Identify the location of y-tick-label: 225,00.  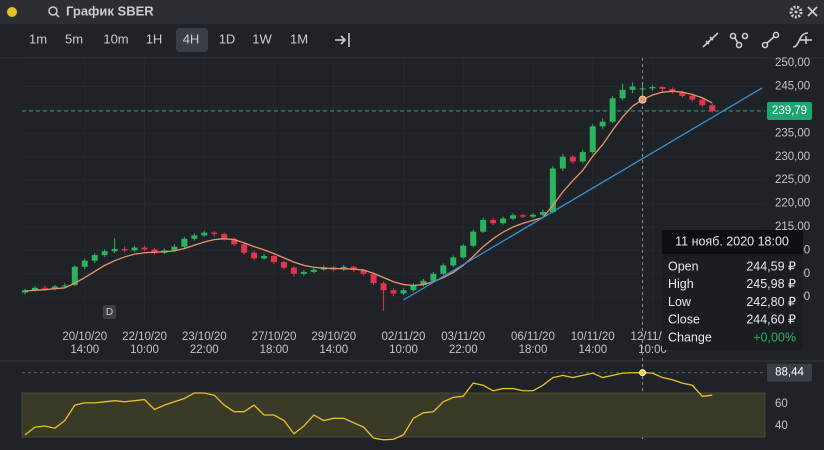
(792, 180).